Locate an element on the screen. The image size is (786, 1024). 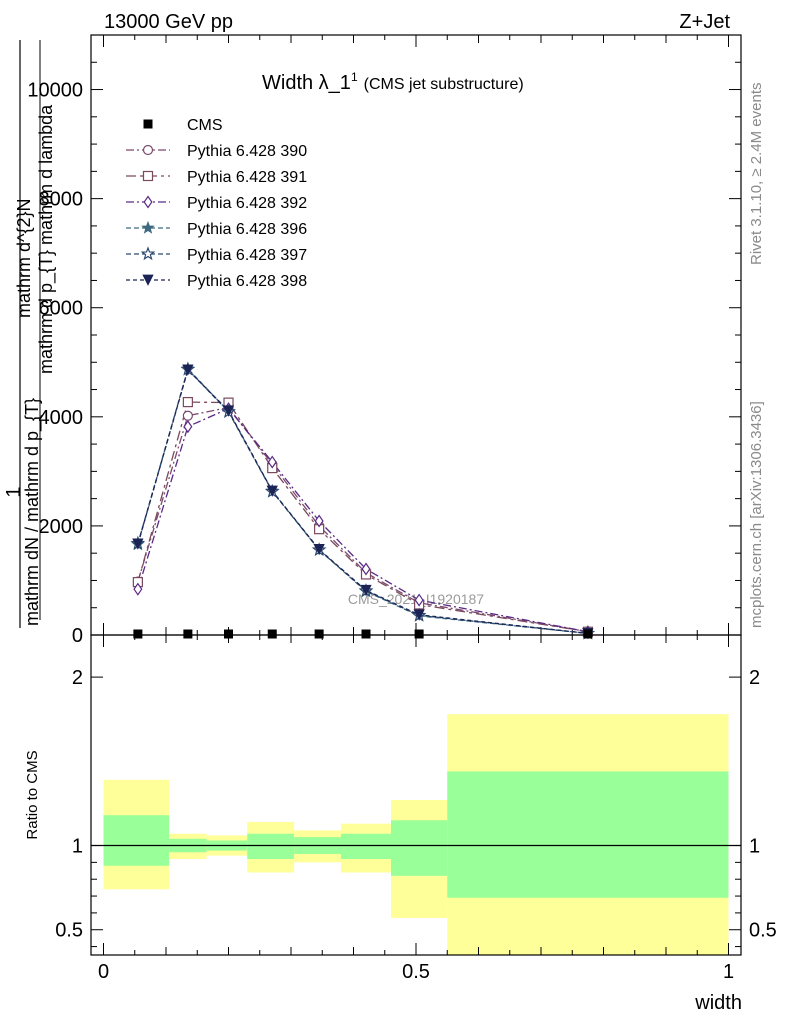
x-tick-label: 0.5 is located at coordinates (416, 972).